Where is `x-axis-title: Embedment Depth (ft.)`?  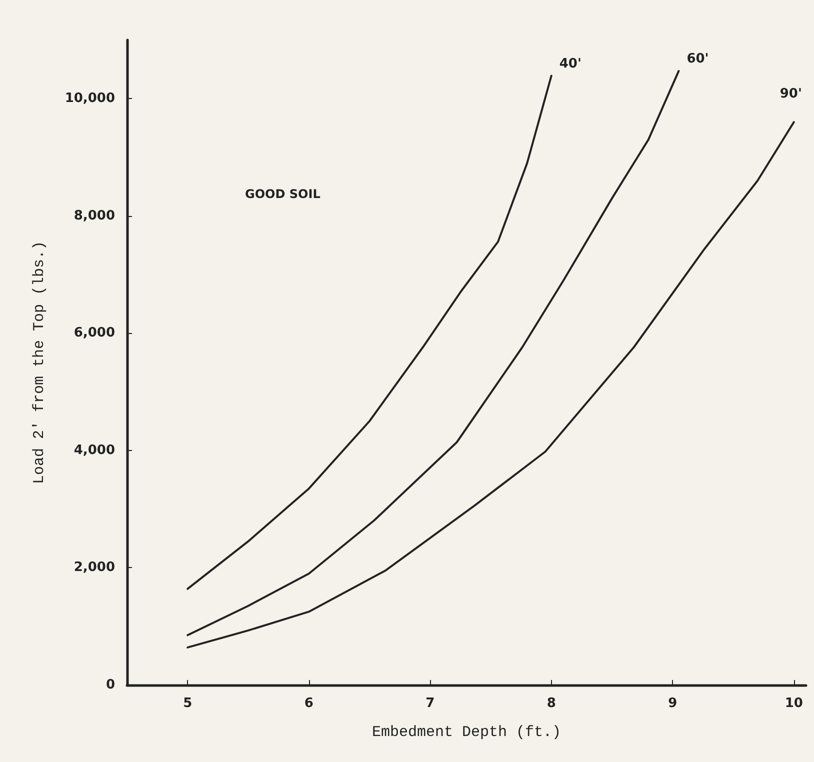 x-axis-title: Embedment Depth (ft.) is located at coordinates (467, 732).